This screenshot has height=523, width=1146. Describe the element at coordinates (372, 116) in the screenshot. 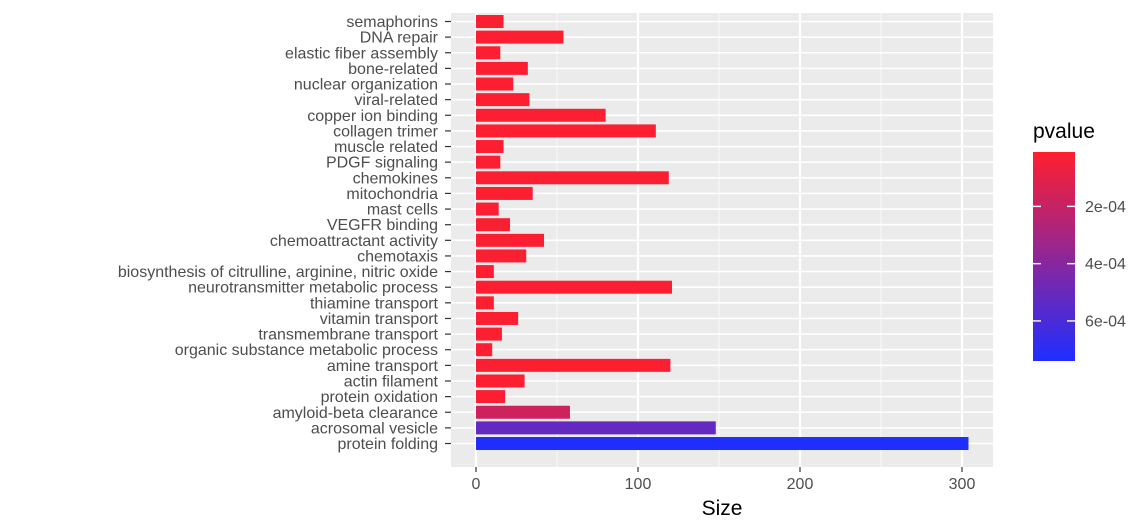

I see `category-label: copper ion binding` at that location.